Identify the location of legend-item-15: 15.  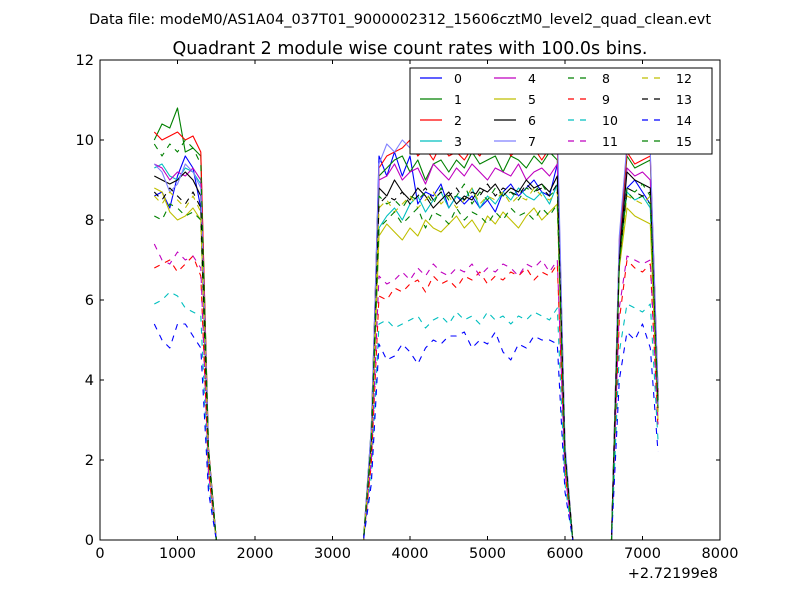
(667, 141).